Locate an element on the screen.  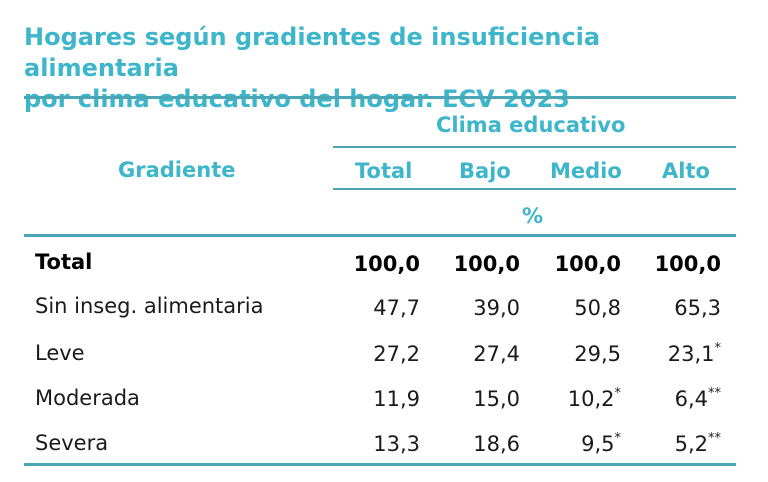
row-label-total: Total is located at coordinates (64, 262).